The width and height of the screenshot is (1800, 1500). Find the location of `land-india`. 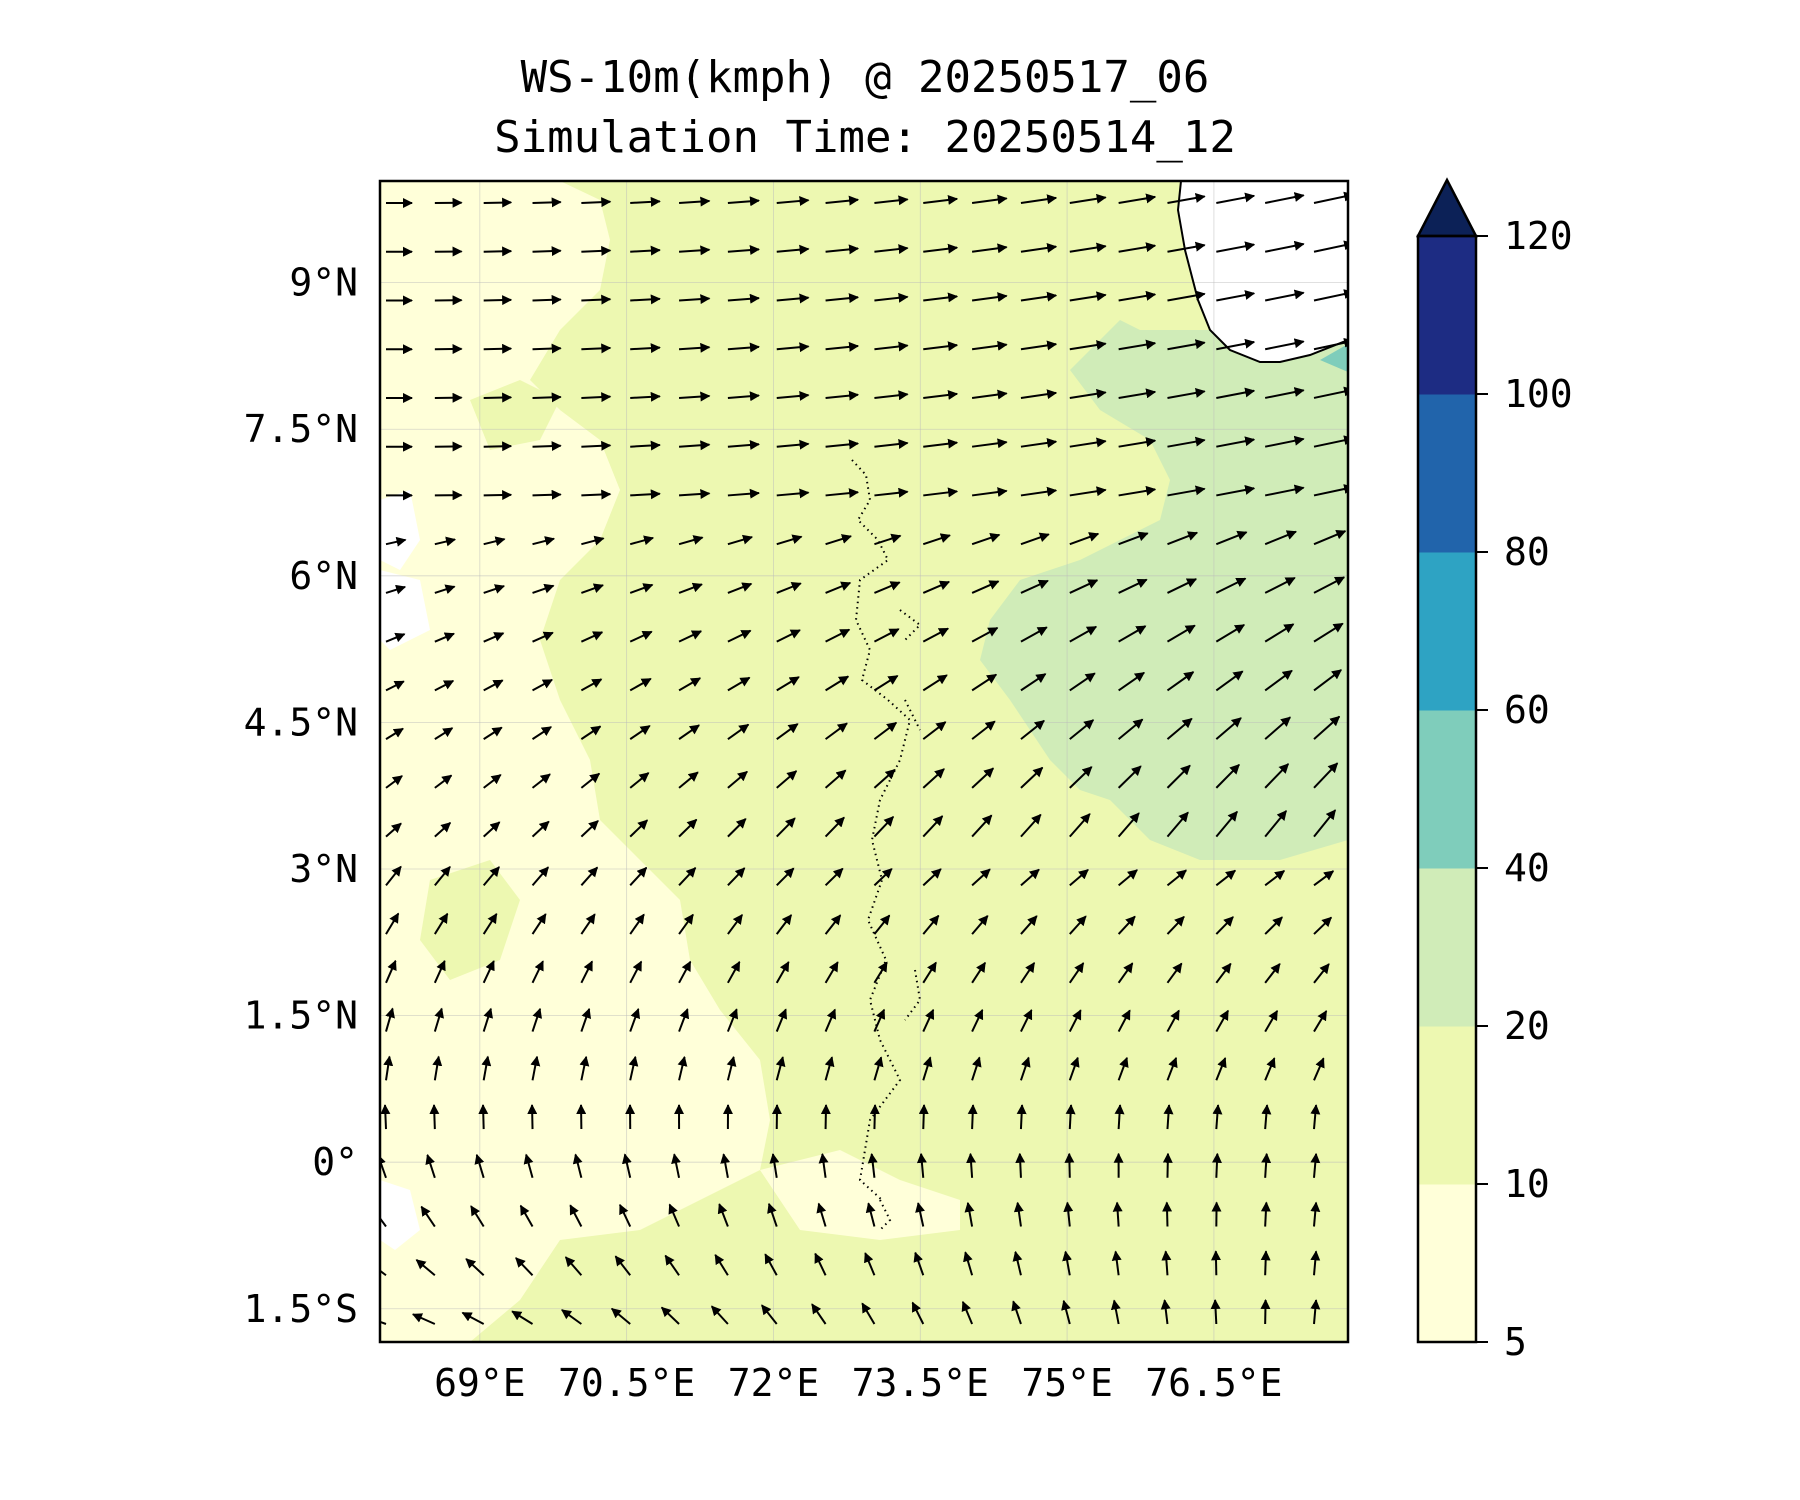

land-india is located at coordinates (1263, 271).